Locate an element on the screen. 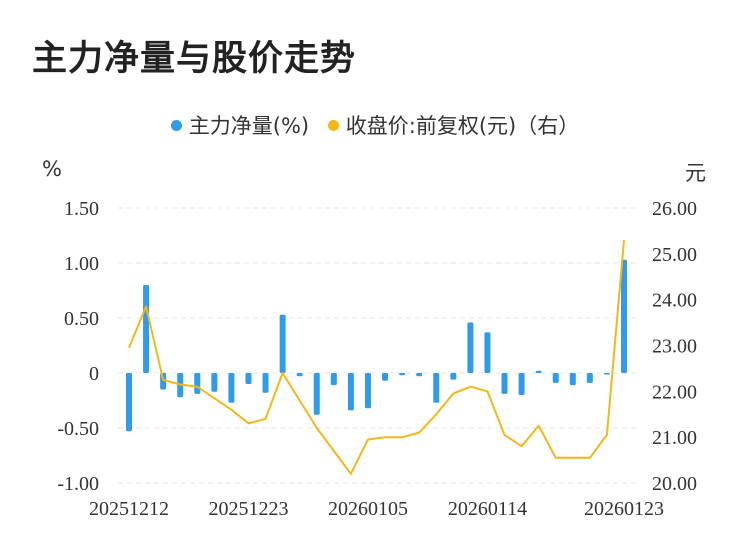  right-axis-ticks: 26.00 25.00 24.00 23.00 22.00 21.00 20.00 is located at coordinates (674, 346).